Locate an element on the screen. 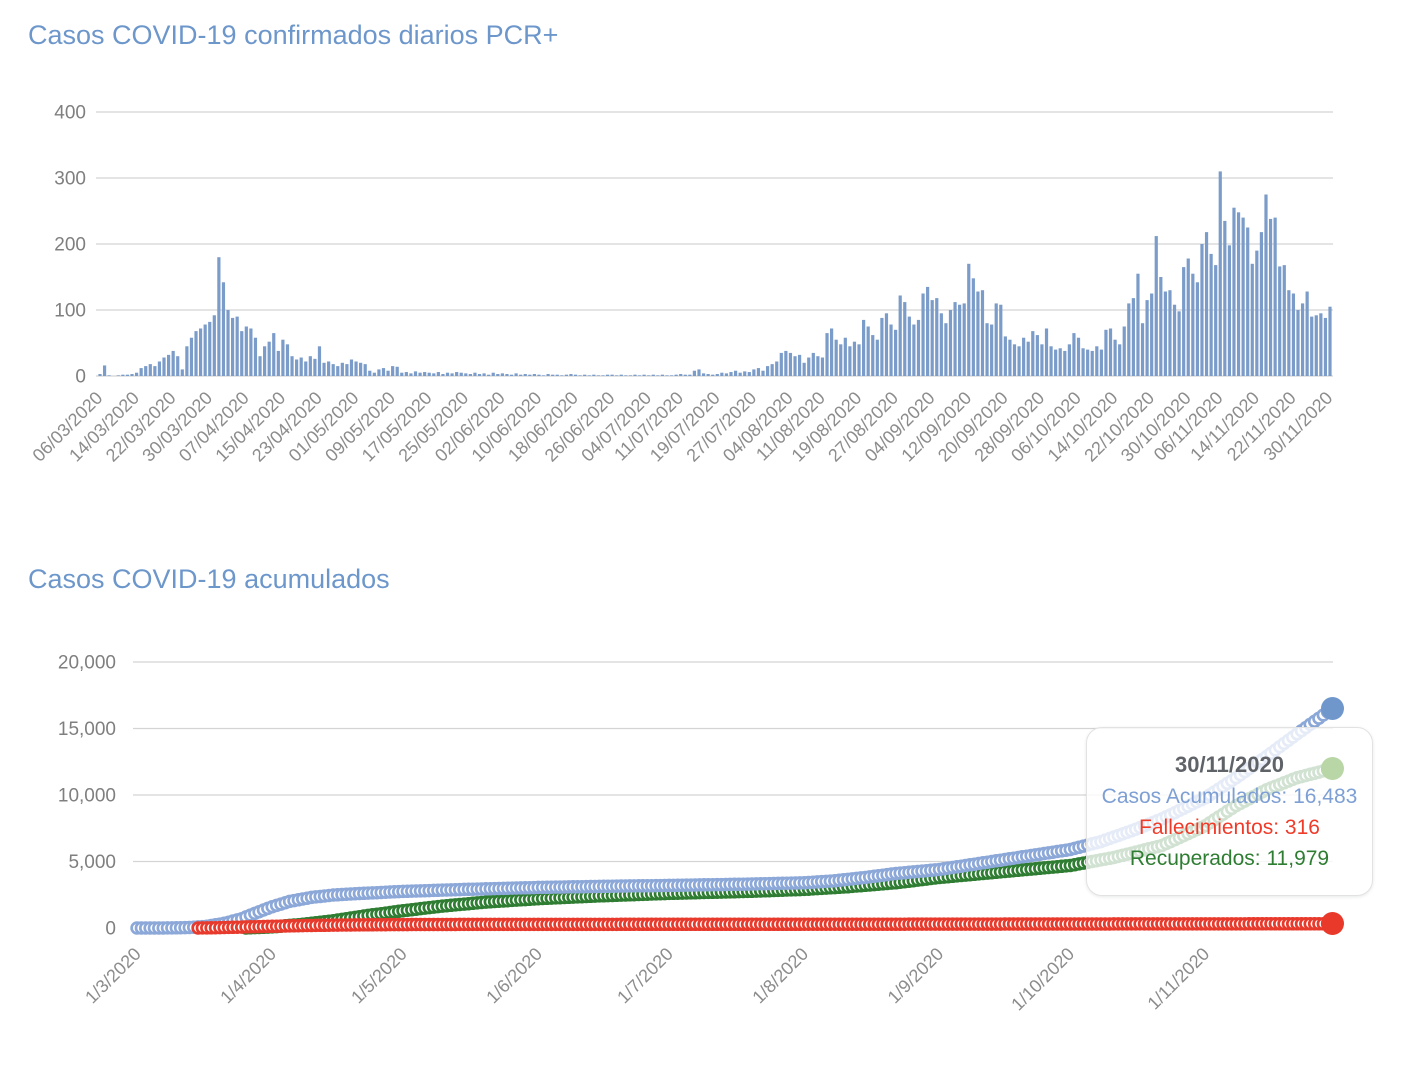 This screenshot has width=1408, height=1070. series-fallecimientos is located at coordinates (765, 926).